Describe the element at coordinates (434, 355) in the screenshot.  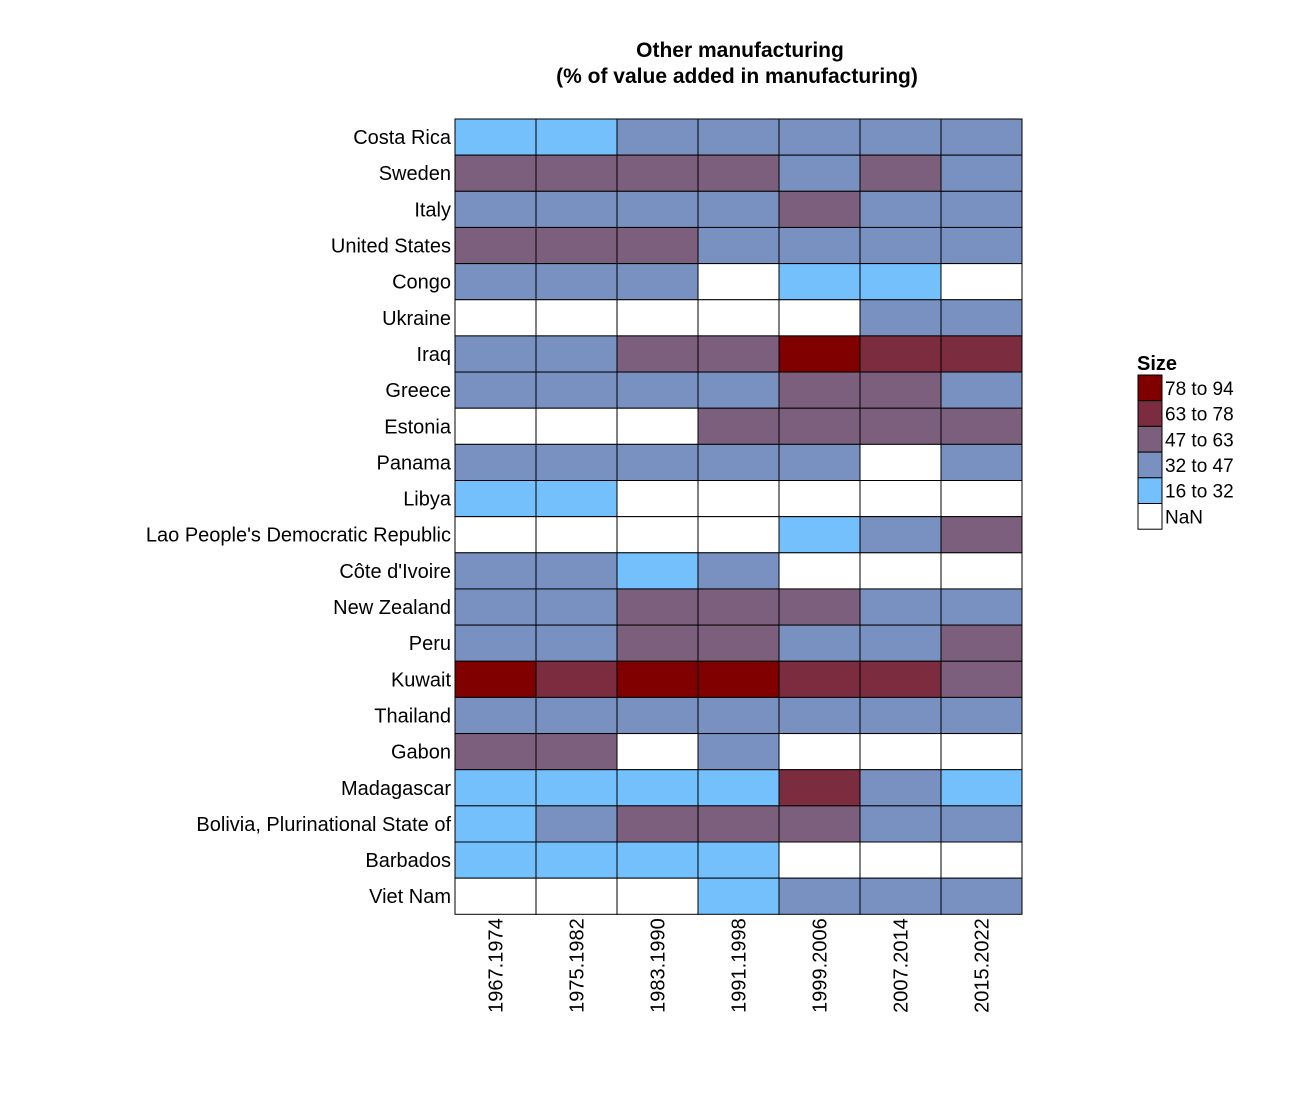
I see `row-label: Iraq` at that location.